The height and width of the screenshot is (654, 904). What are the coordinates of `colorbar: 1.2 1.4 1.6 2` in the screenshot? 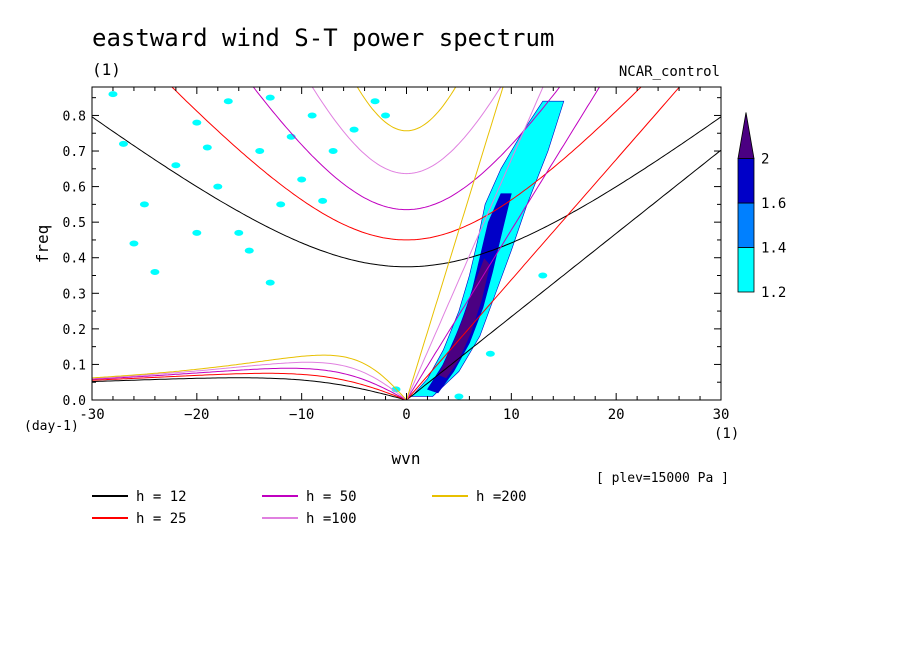 It's located at (761, 206).